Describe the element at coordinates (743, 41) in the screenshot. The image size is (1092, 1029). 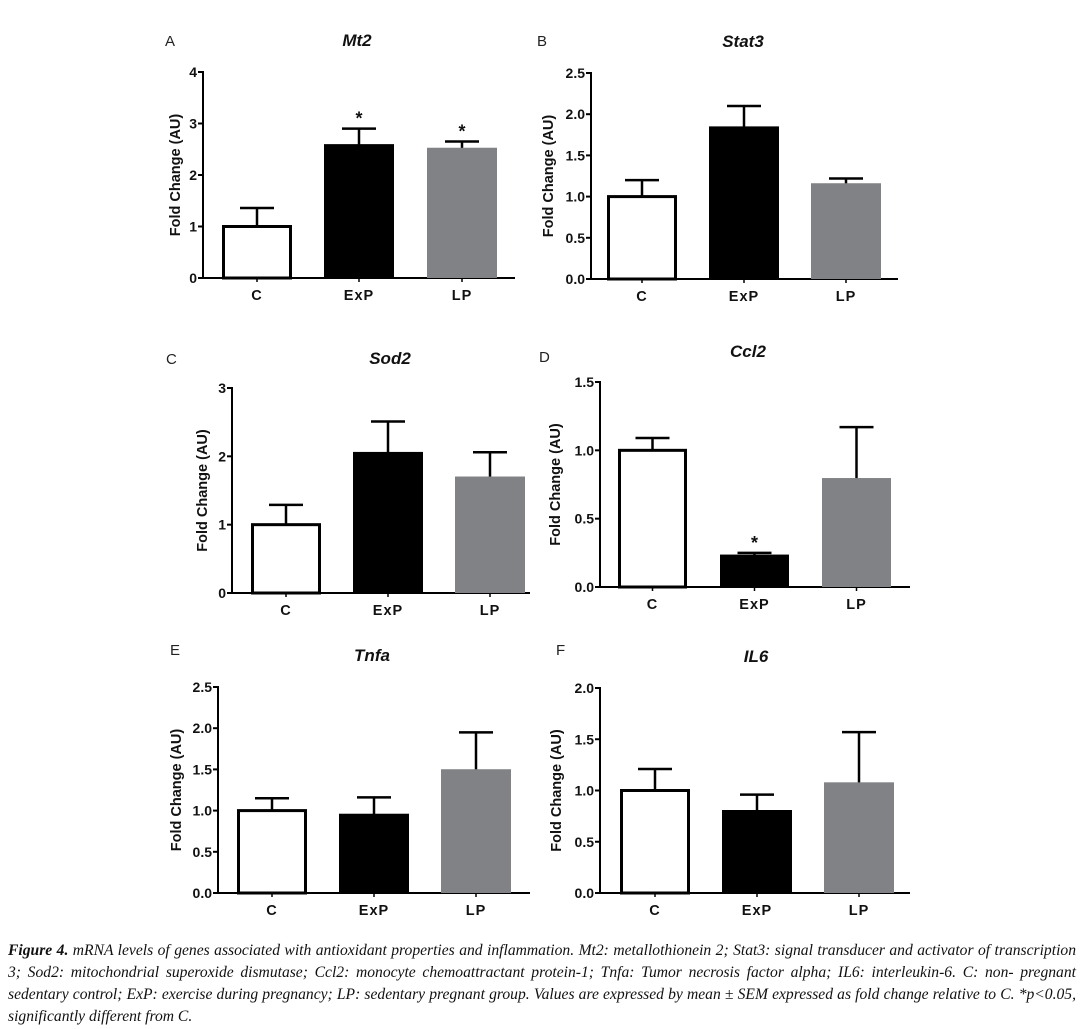
I see `chart-title: Stat3` at that location.